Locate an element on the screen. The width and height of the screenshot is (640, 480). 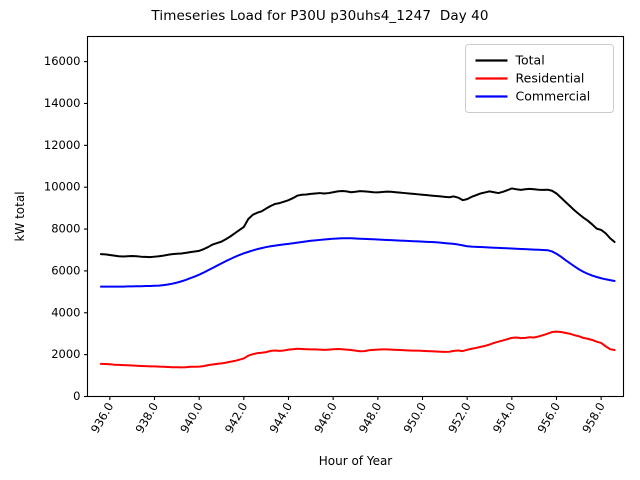
x-tick-label: 952.0 is located at coordinates (459, 418).